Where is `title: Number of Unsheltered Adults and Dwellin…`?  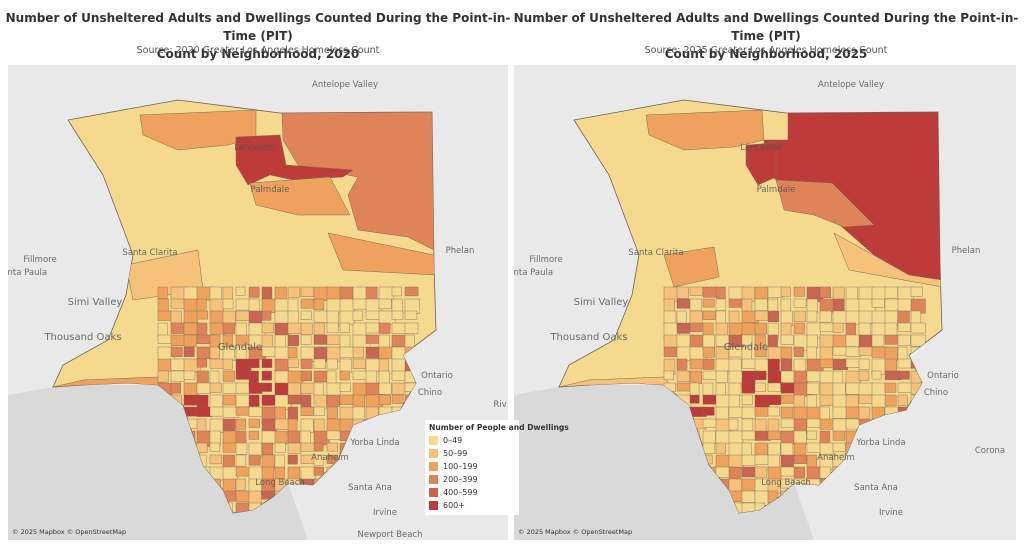
title: Number of Unsheltered Adults and Dwellin… is located at coordinates (258, 36).